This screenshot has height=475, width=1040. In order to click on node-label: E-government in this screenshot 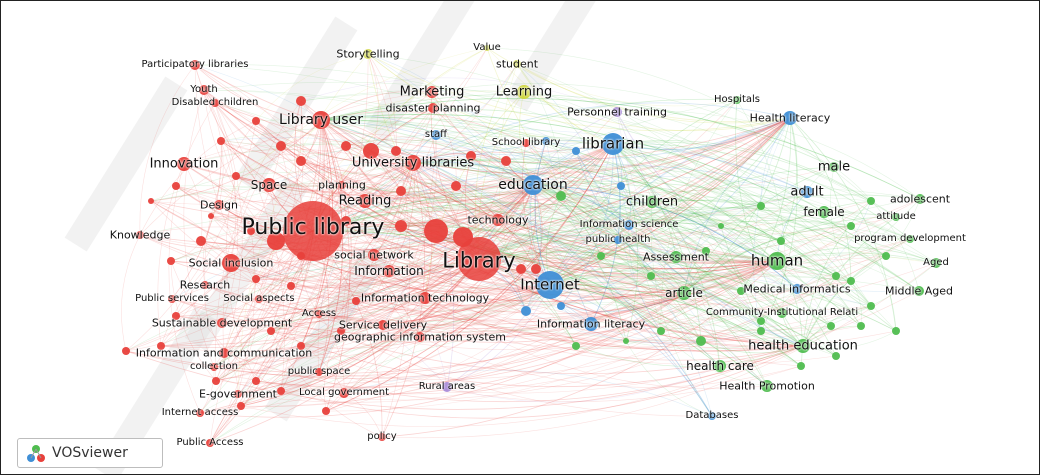, I will do `click(238, 394)`.